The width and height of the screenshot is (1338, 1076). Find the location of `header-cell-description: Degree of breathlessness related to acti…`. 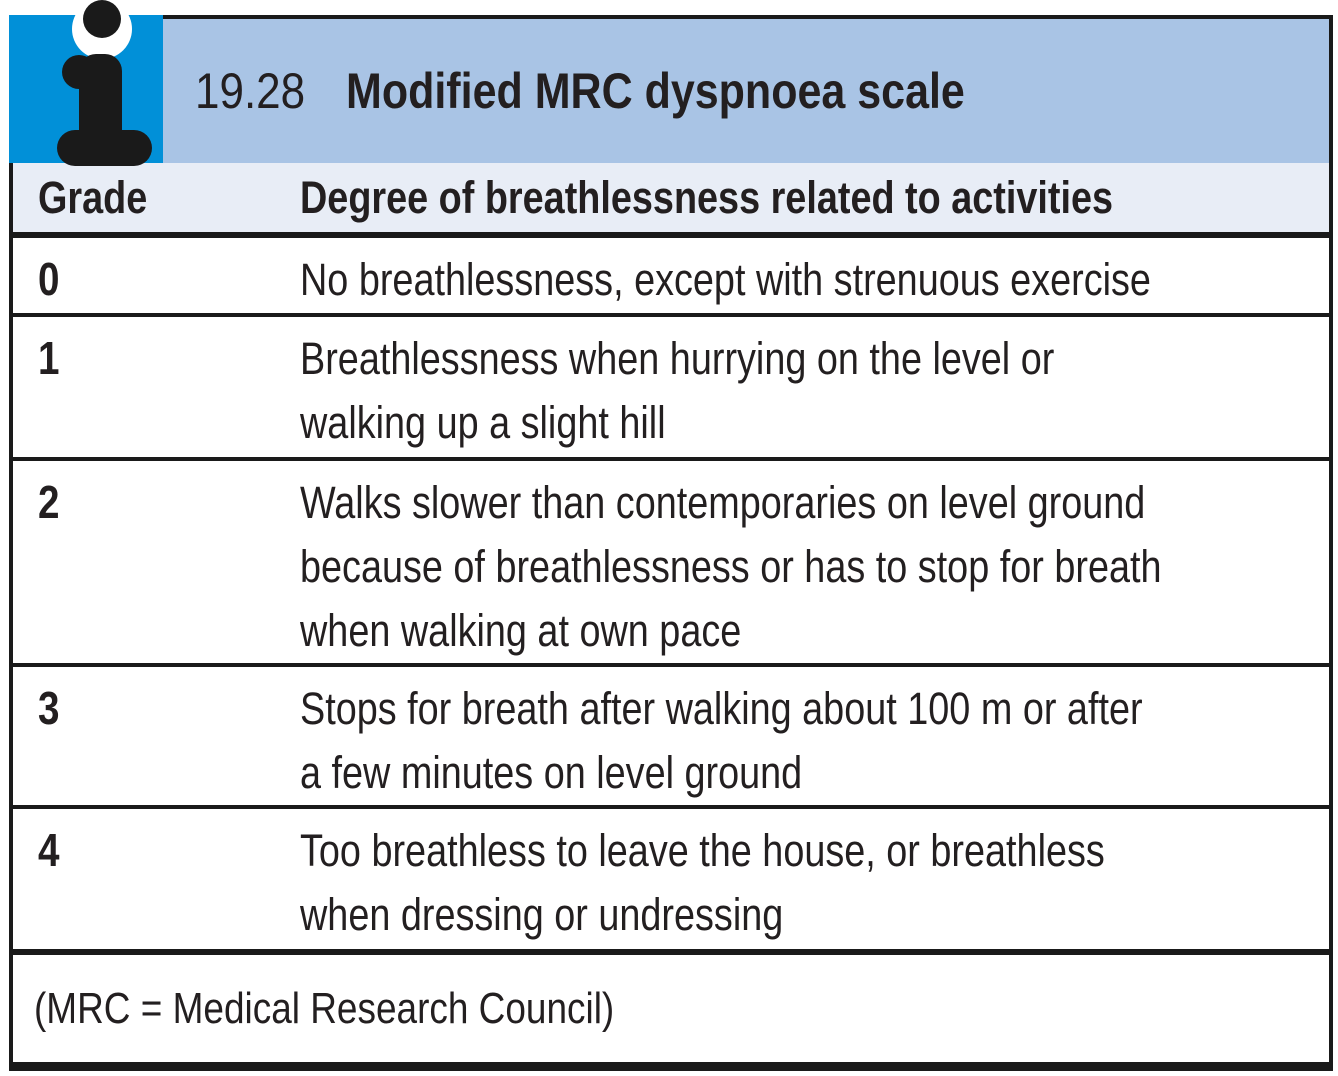

header-cell-description: Degree of breathlessness related to acti… is located at coordinates (802, 198).